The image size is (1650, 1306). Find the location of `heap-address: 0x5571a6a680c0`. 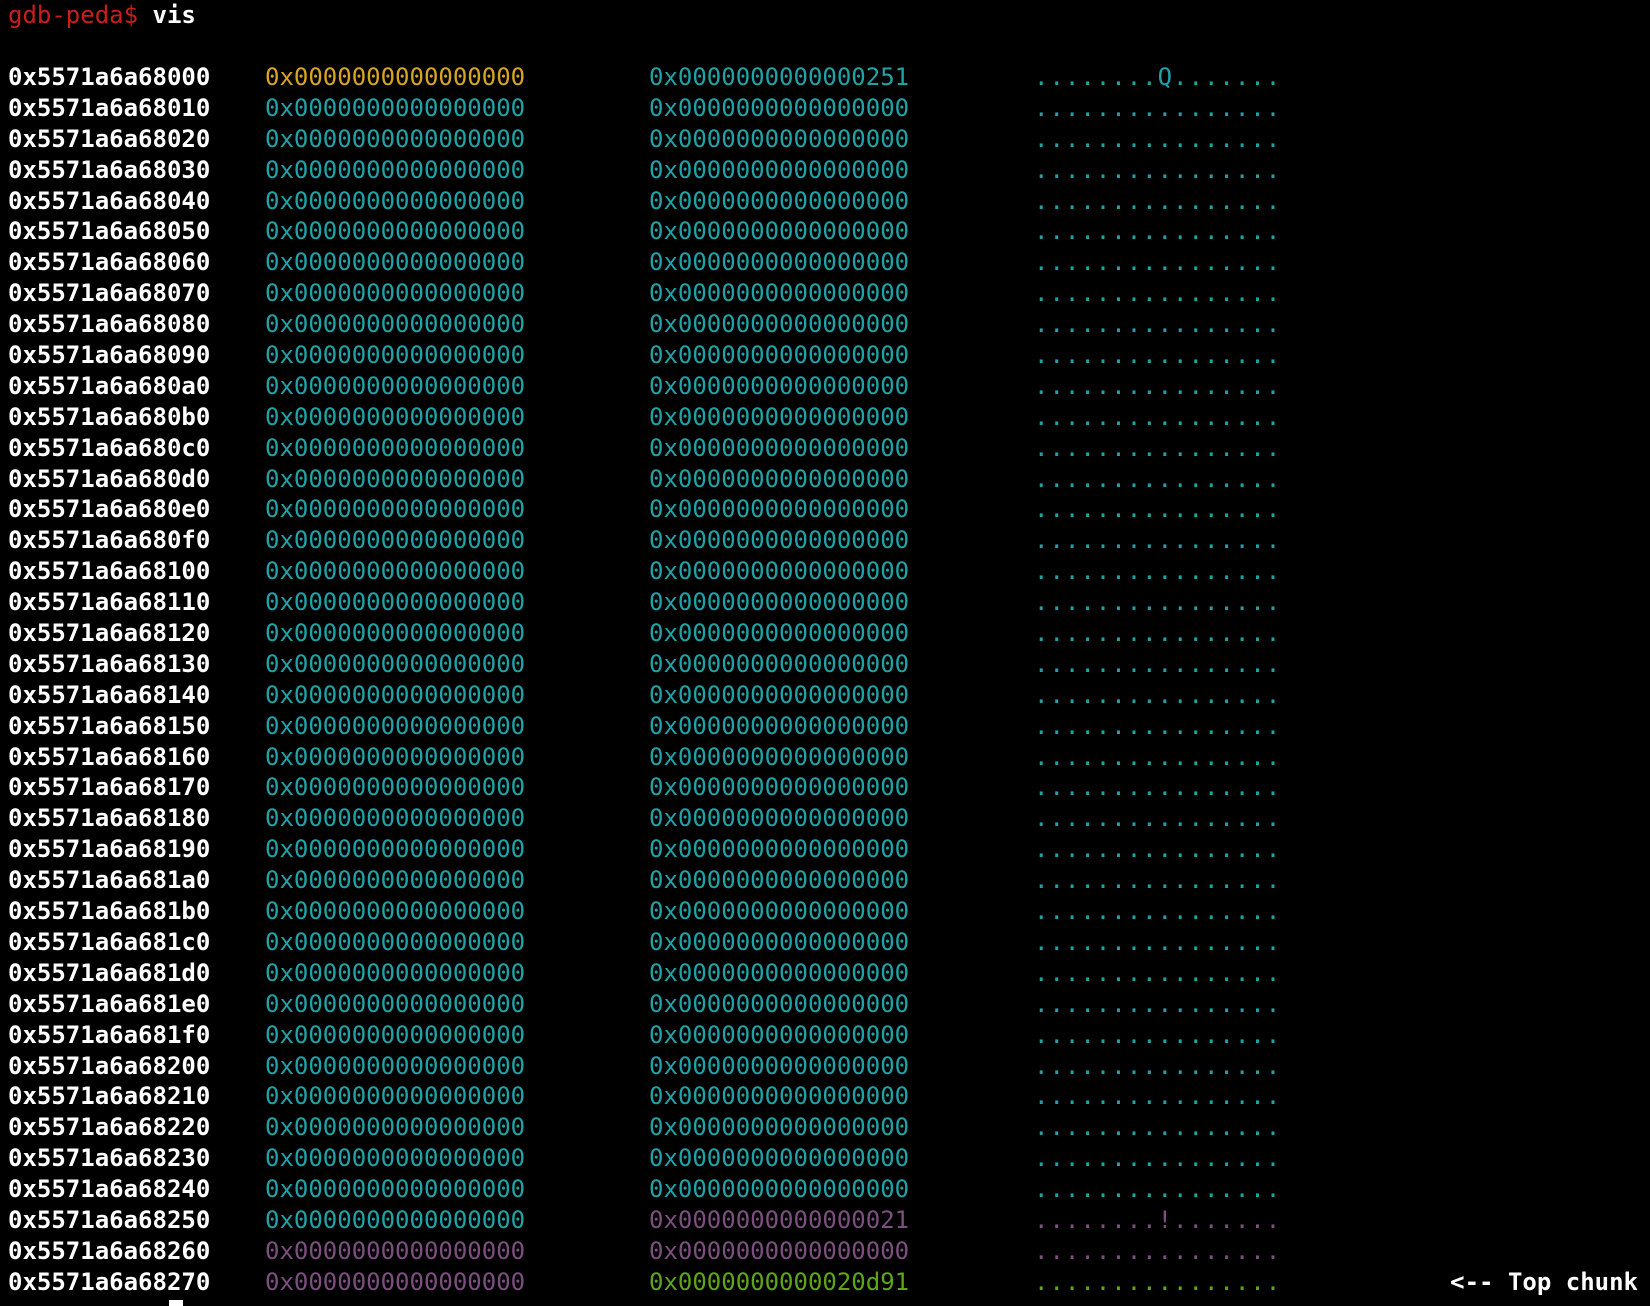

heap-address: 0x5571a6a680c0 is located at coordinates (109, 447).